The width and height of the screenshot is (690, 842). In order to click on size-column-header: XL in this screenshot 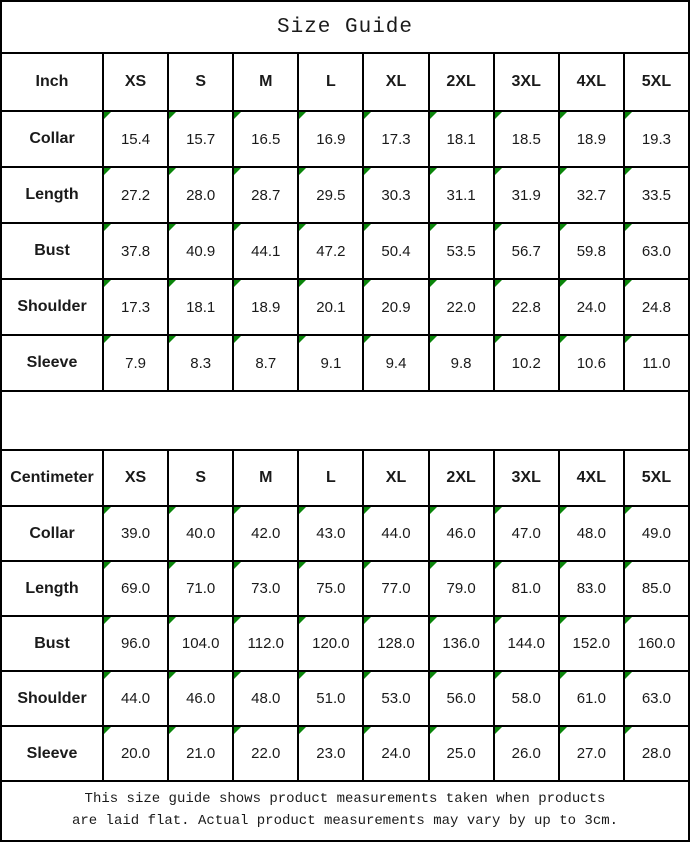, I will do `click(397, 478)`.